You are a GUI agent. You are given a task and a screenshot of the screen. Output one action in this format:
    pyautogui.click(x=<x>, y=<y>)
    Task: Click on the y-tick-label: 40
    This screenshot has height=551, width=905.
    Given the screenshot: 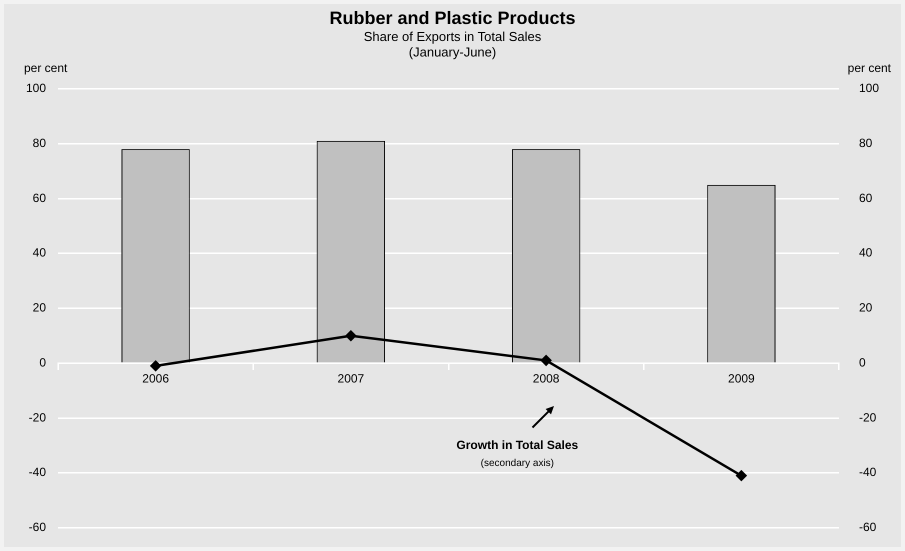 What is the action you would take?
    pyautogui.click(x=39, y=253)
    